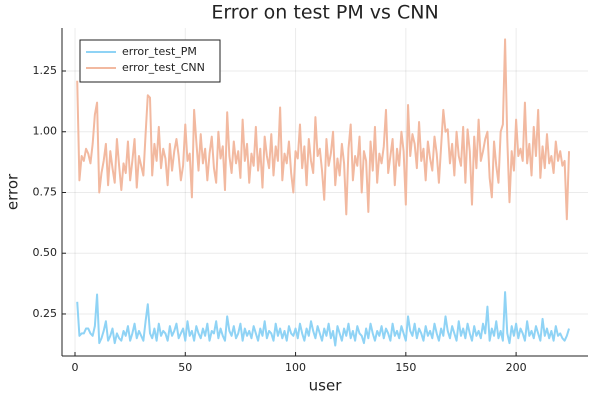 The width and height of the screenshot is (600, 400). I want to click on y-axis-label: error, so click(13, 191).